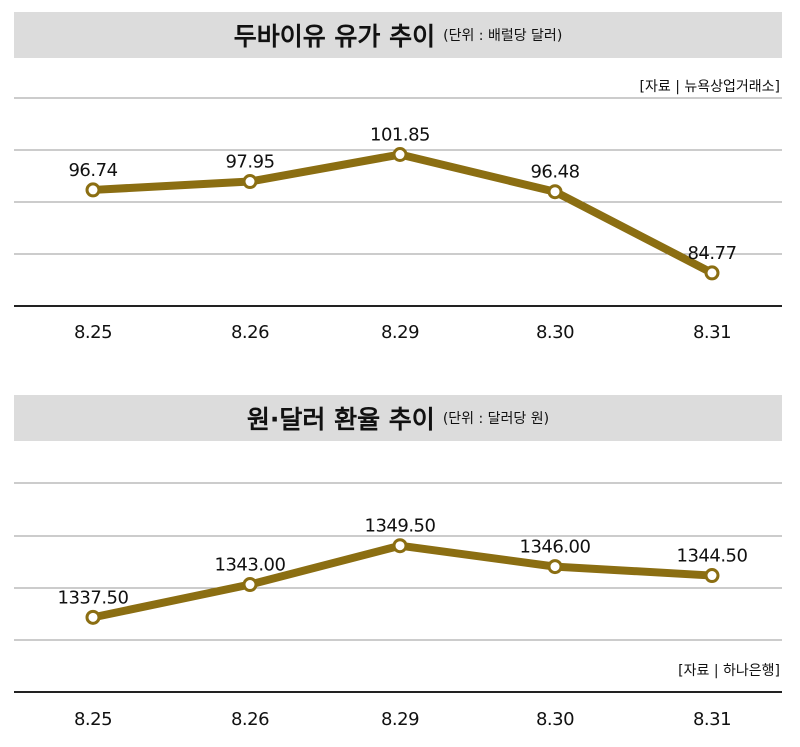 The image size is (800, 747). I want to click on fx-data-label: 1337.50, so click(93, 597).